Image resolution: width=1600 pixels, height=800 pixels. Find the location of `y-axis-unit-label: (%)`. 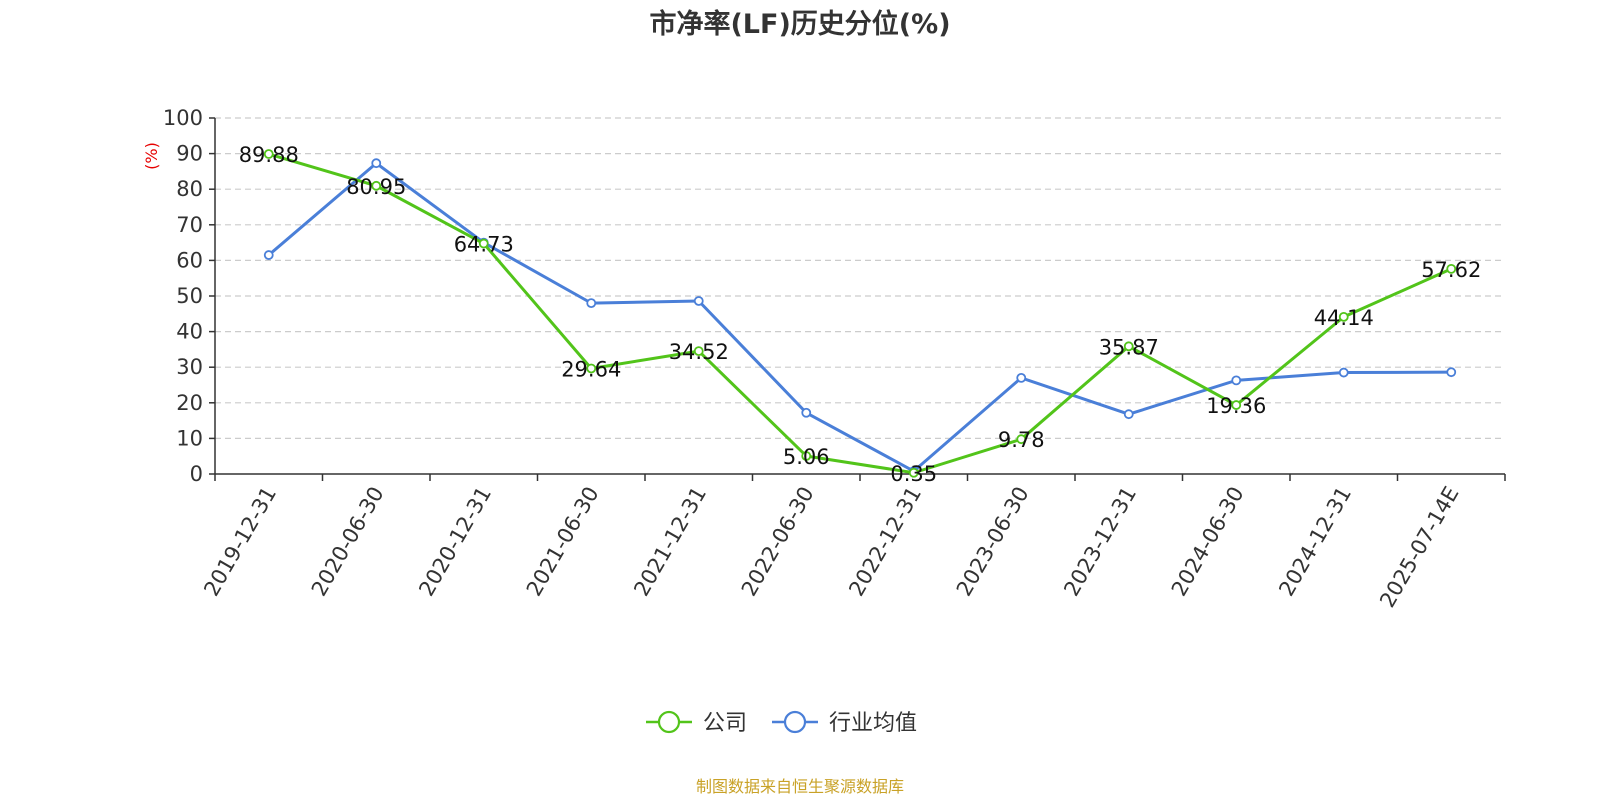

y-axis-unit-label: (%) is located at coordinates (151, 156).